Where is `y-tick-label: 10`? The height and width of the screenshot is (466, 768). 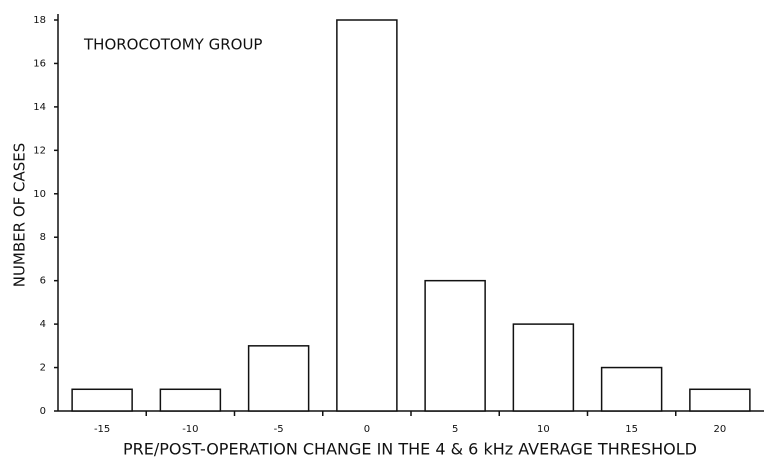
y-tick-label: 10 is located at coordinates (39, 194).